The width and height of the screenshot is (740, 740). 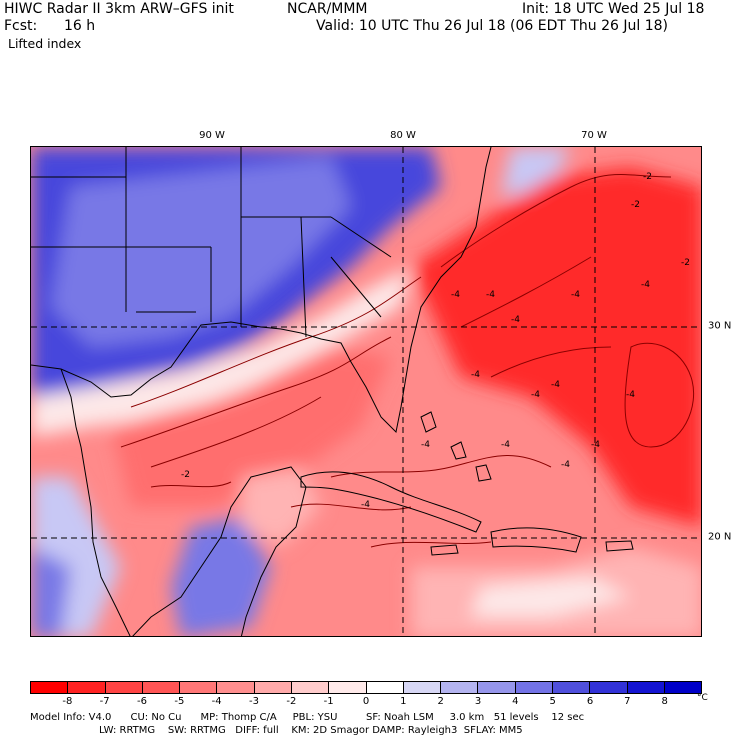 What do you see at coordinates (594, 135) in the screenshot?
I see `longitude-label-70w: 70 W` at bounding box center [594, 135].